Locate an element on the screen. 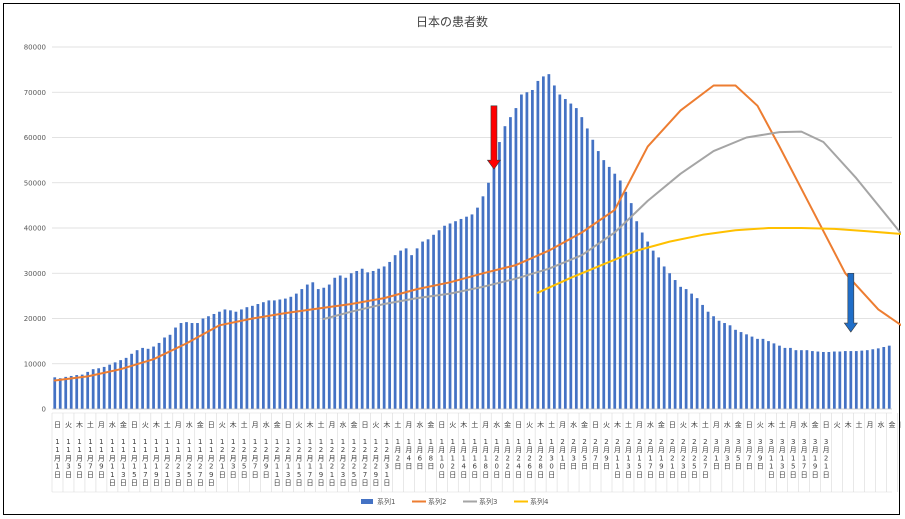  legend-label: 系列2 is located at coordinates (437, 501).